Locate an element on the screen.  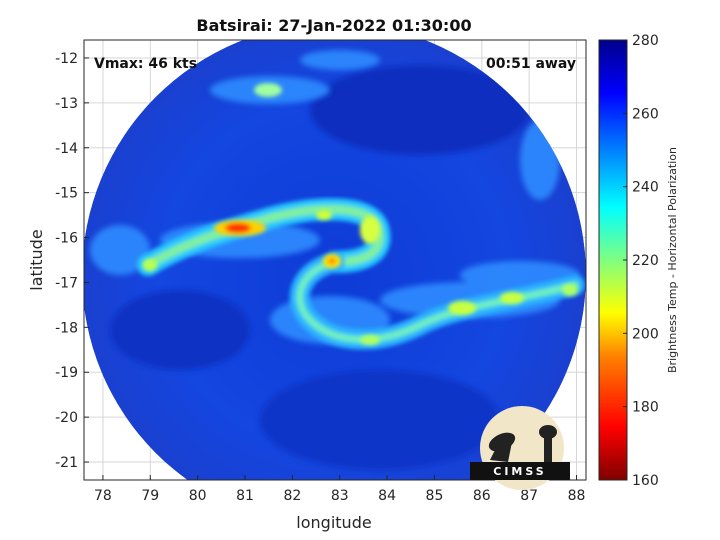
x-tick-label: 82 is located at coordinates (292, 496).